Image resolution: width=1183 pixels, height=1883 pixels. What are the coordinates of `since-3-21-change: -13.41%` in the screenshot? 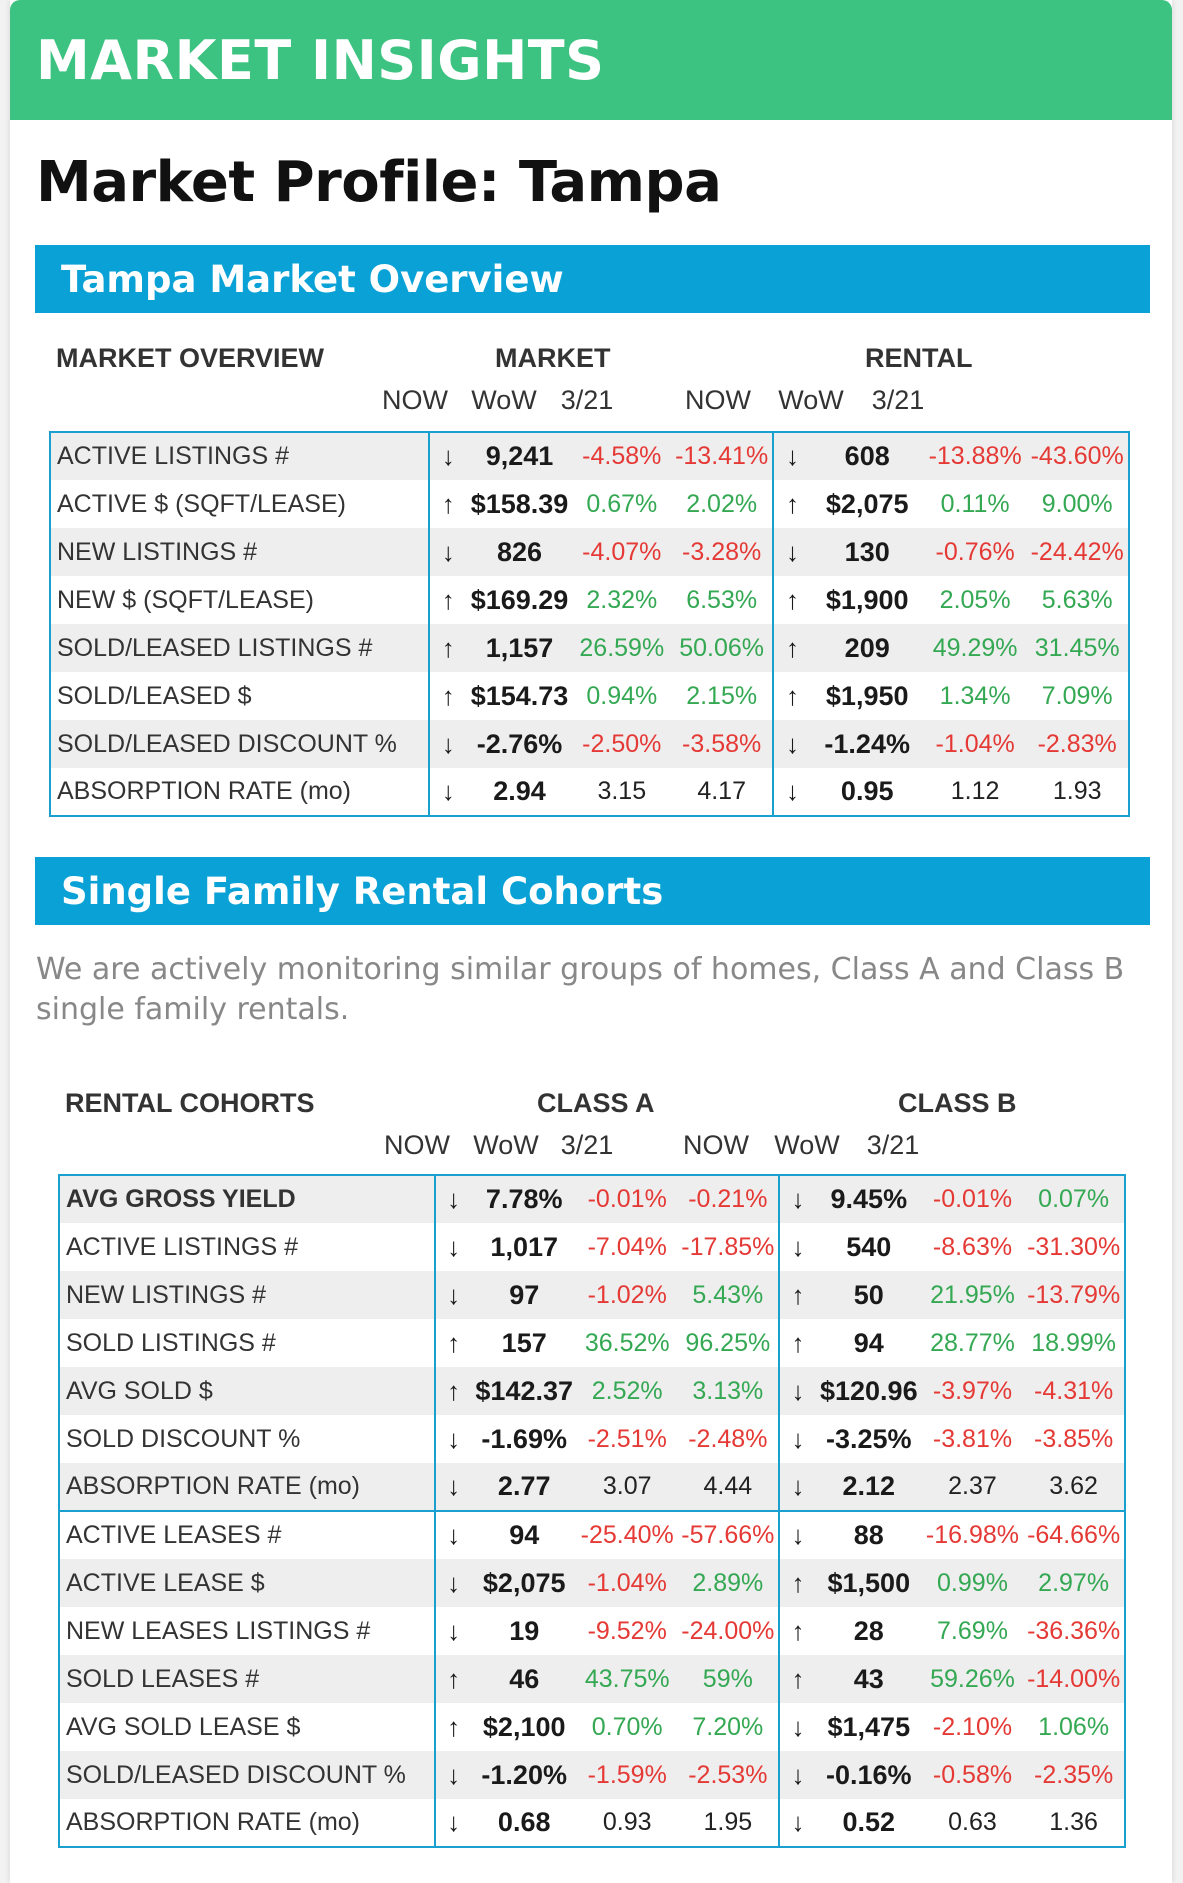 It's located at (722, 456).